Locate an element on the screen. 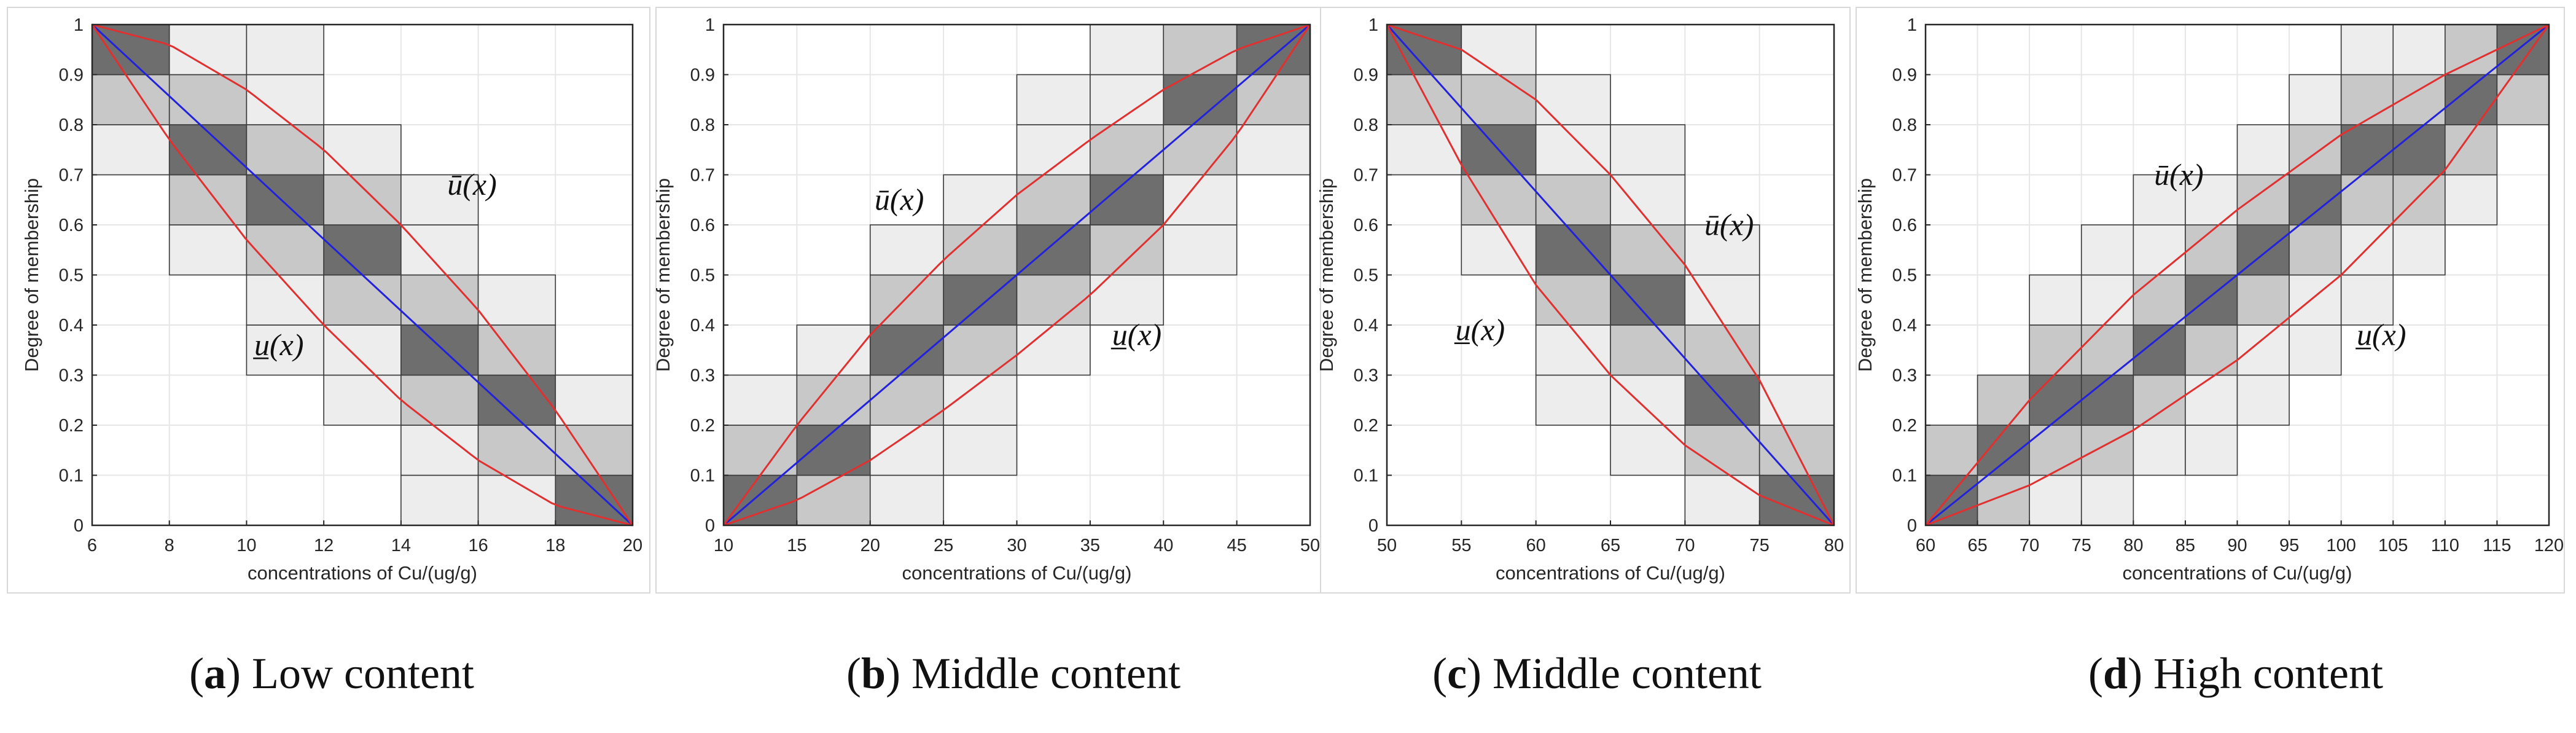 This screenshot has width=2576, height=733. x-tick-label: 15 is located at coordinates (796, 545).